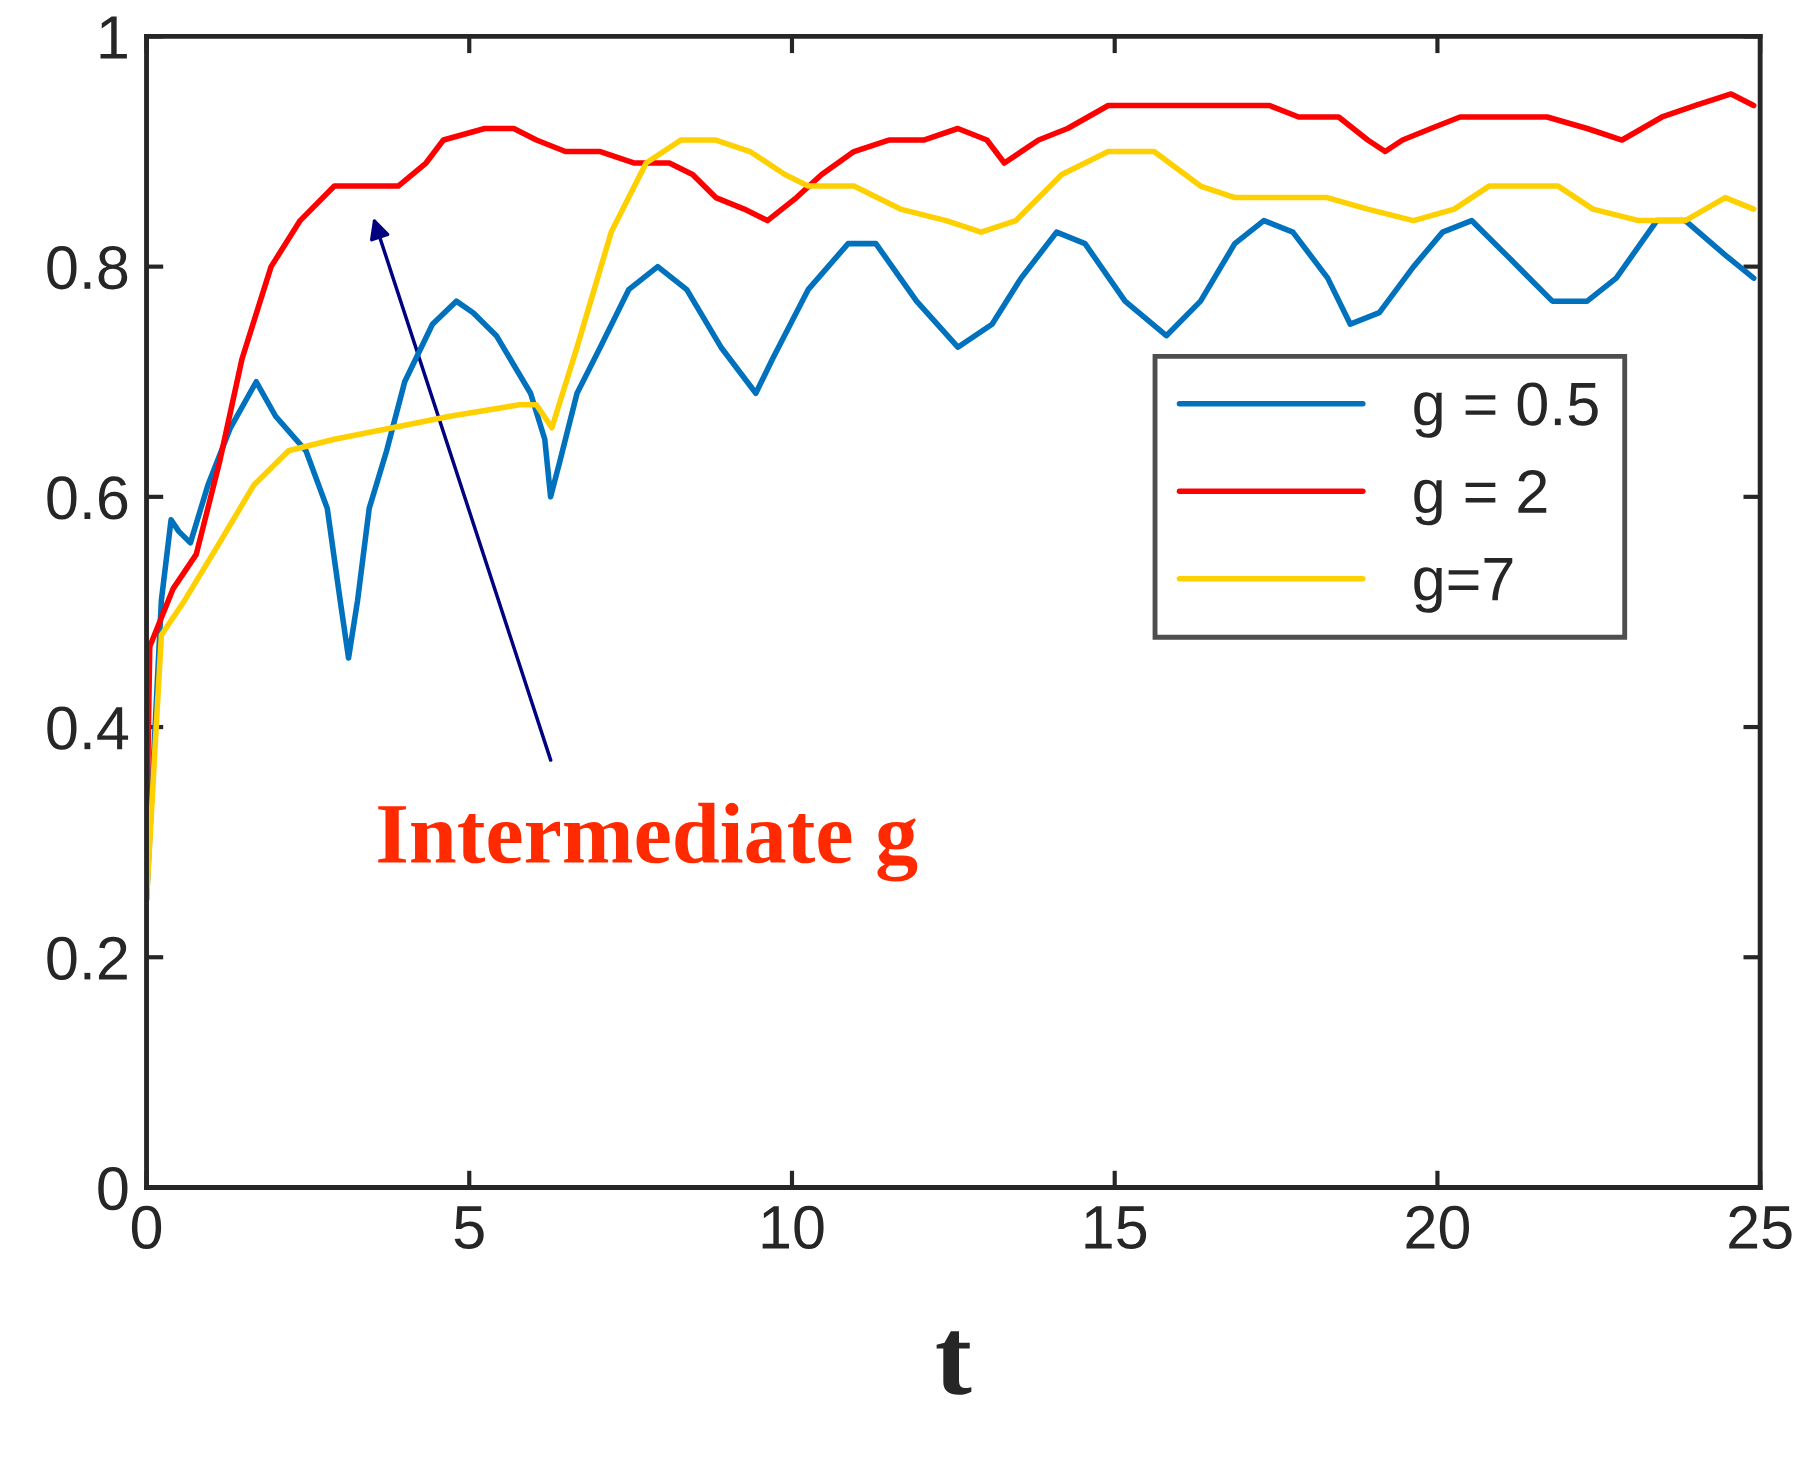 The image size is (1809, 1457). I want to click on x-axis-title: t, so click(954, 1363).